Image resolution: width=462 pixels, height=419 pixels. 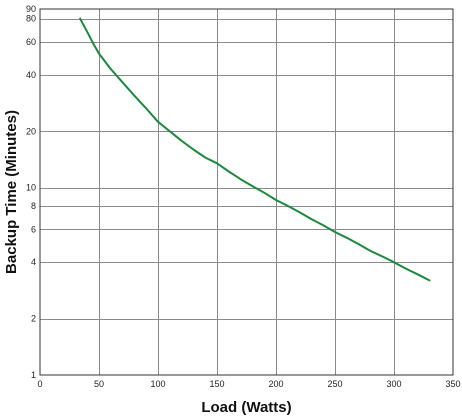 I want to click on y-tick-label: 60, so click(x=31, y=42).